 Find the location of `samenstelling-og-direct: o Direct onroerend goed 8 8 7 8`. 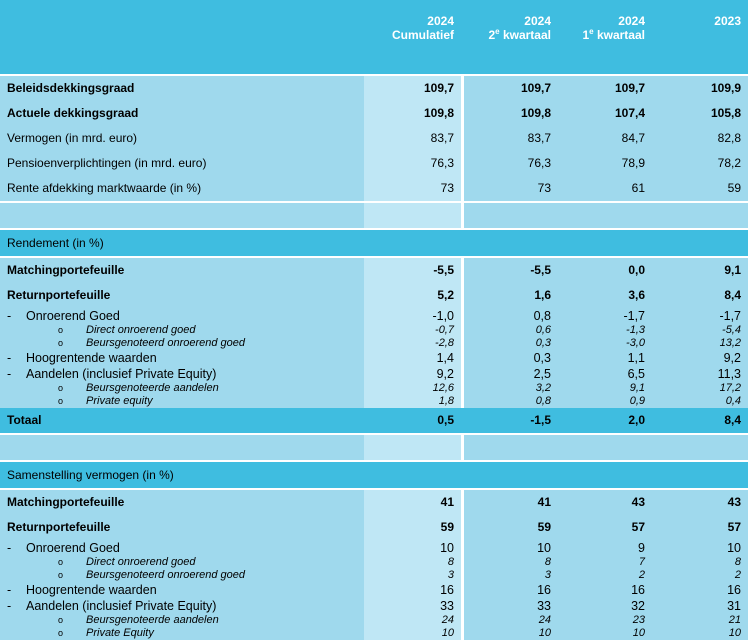

samenstelling-og-direct: o Direct onroerend goed 8 8 7 8 is located at coordinates (374, 562).